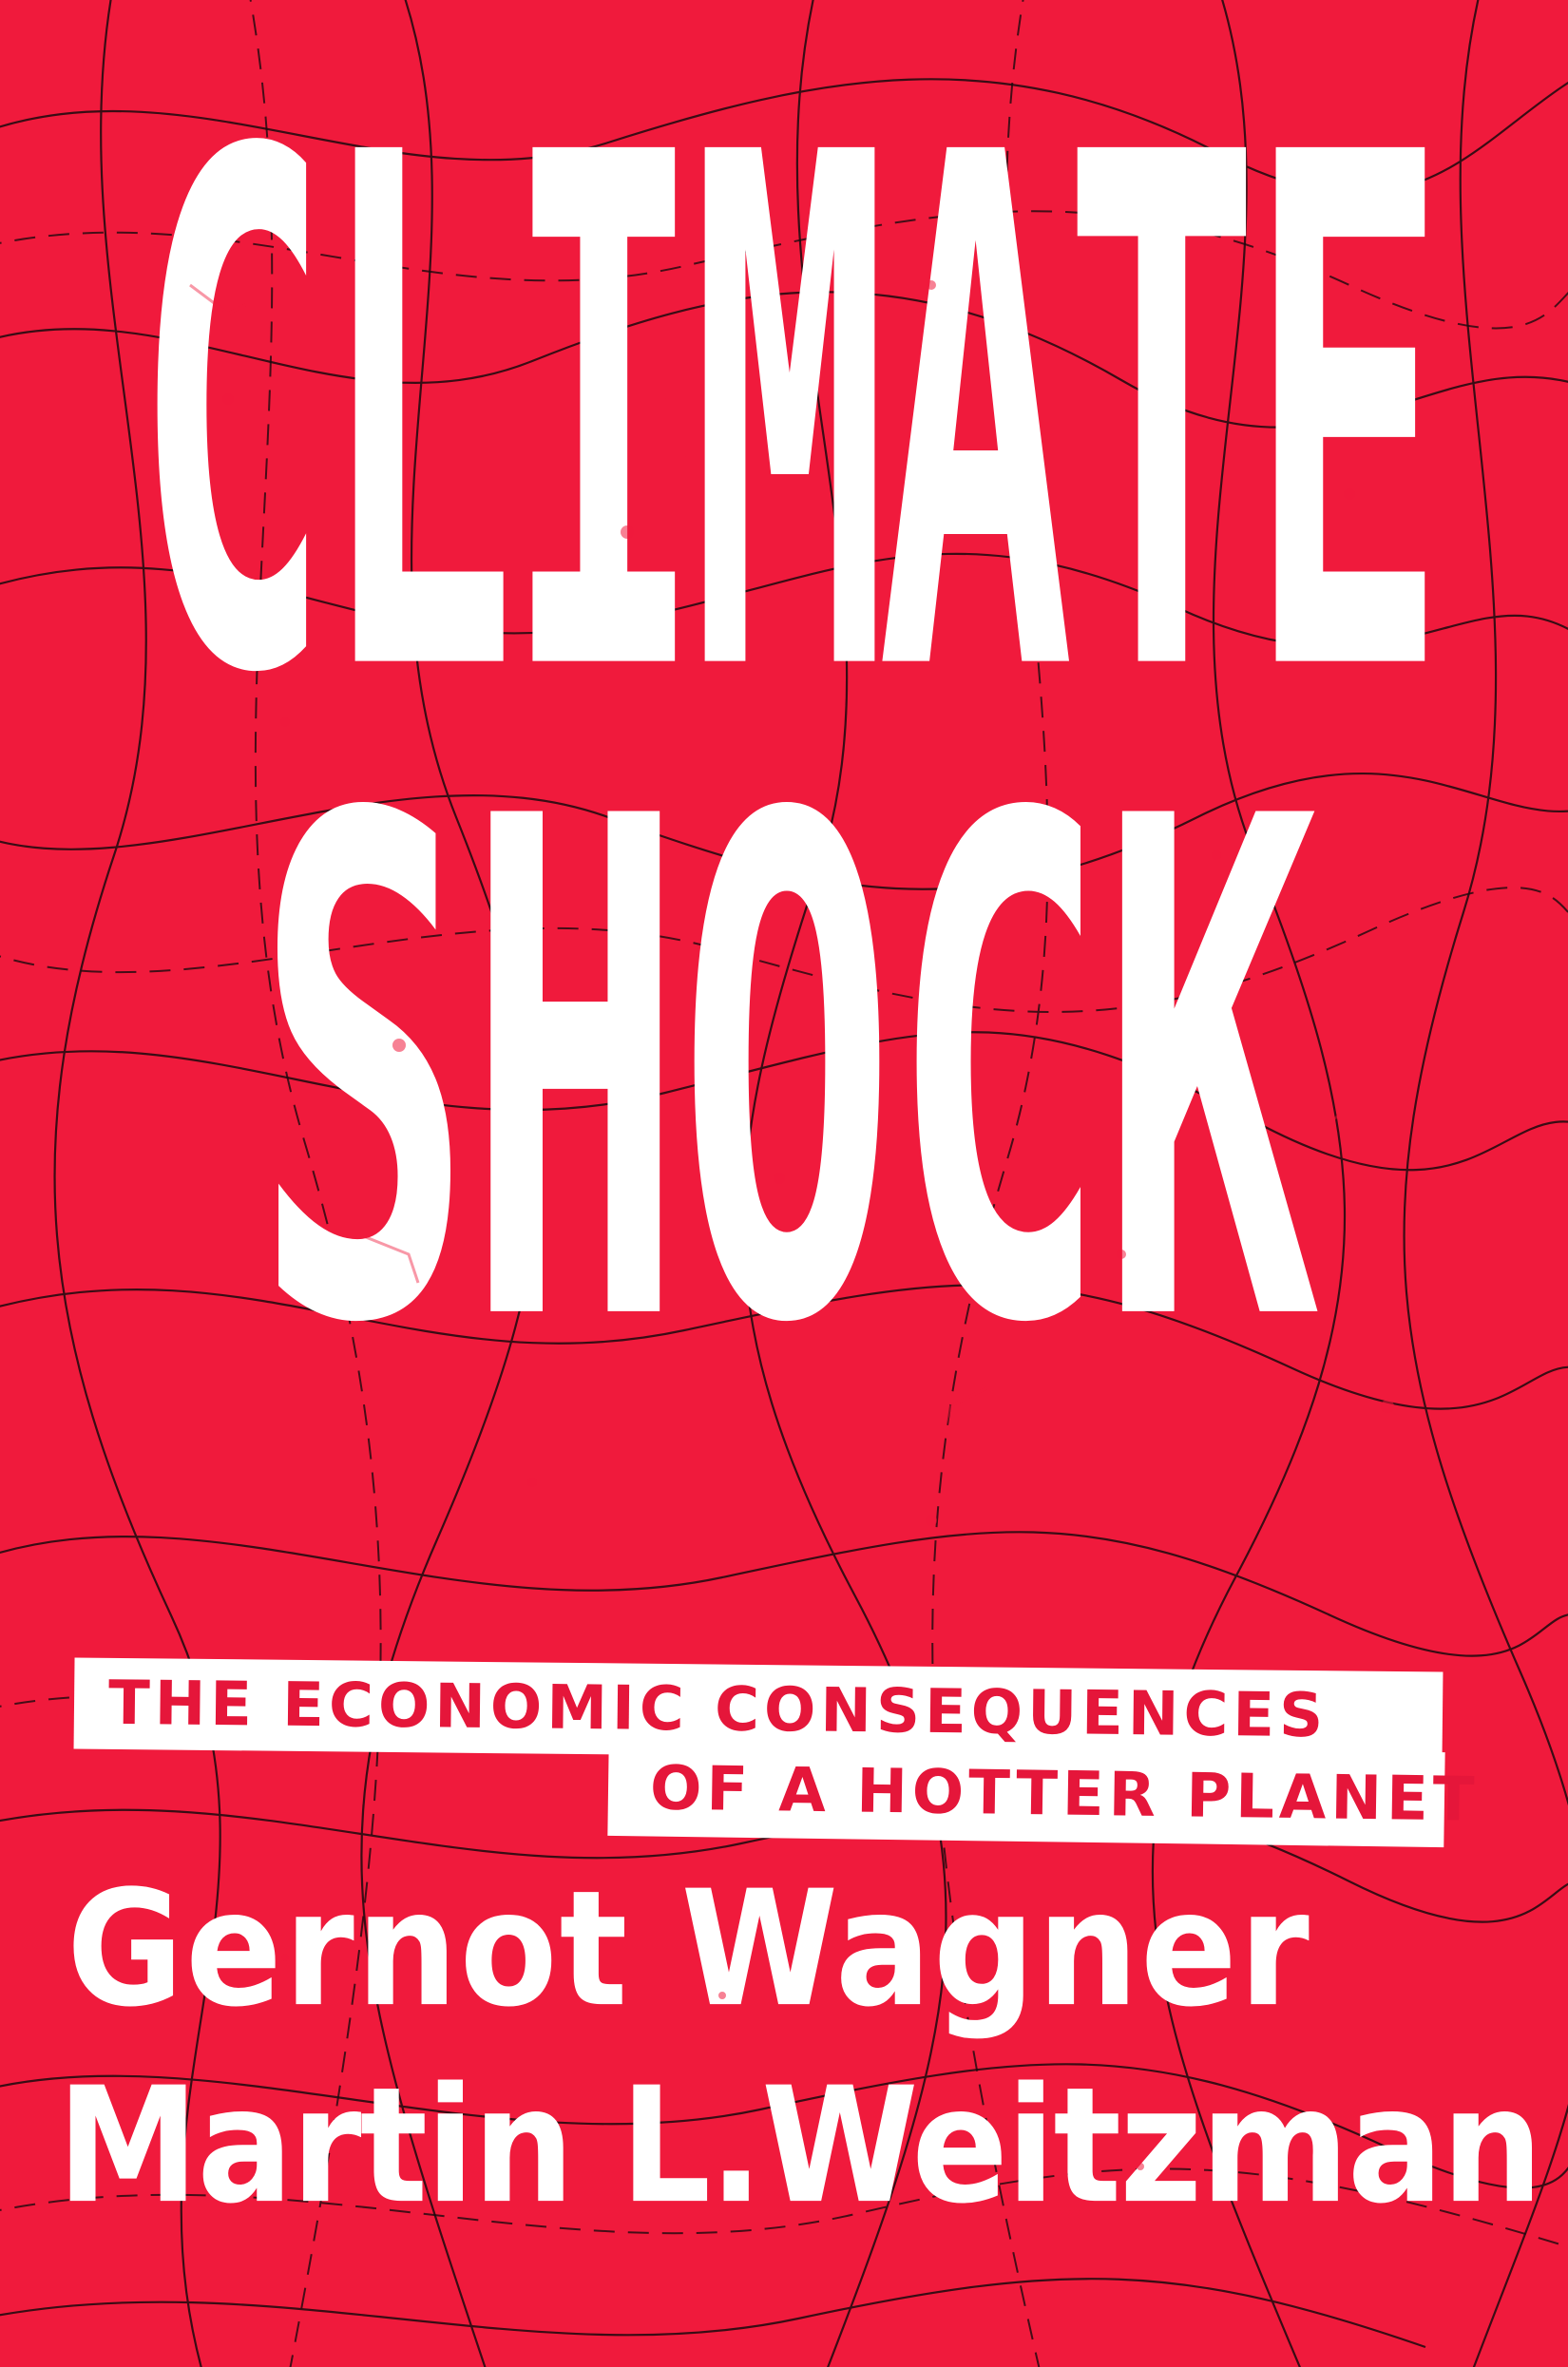  Describe the element at coordinates (718, 1710) in the screenshot. I see `subtitle-line-1: THE ECONOMIC CONSEQUENCES` at that location.